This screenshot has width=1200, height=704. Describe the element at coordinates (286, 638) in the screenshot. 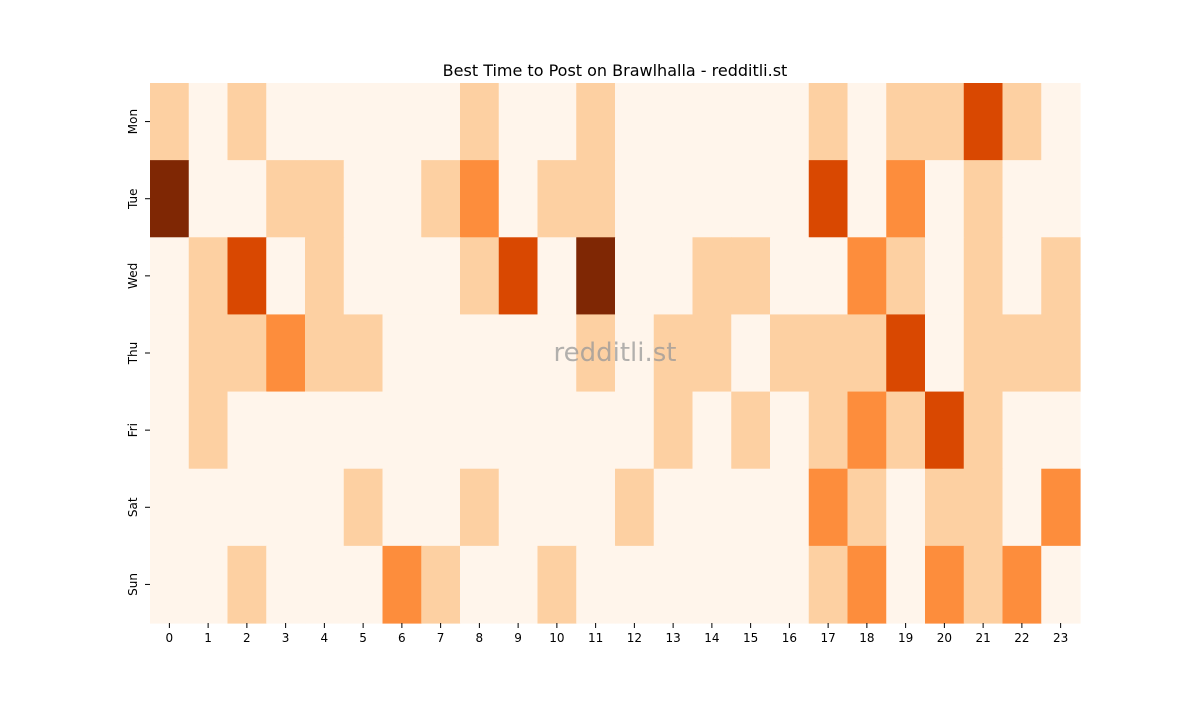

I see `x-tick-label: 3` at that location.